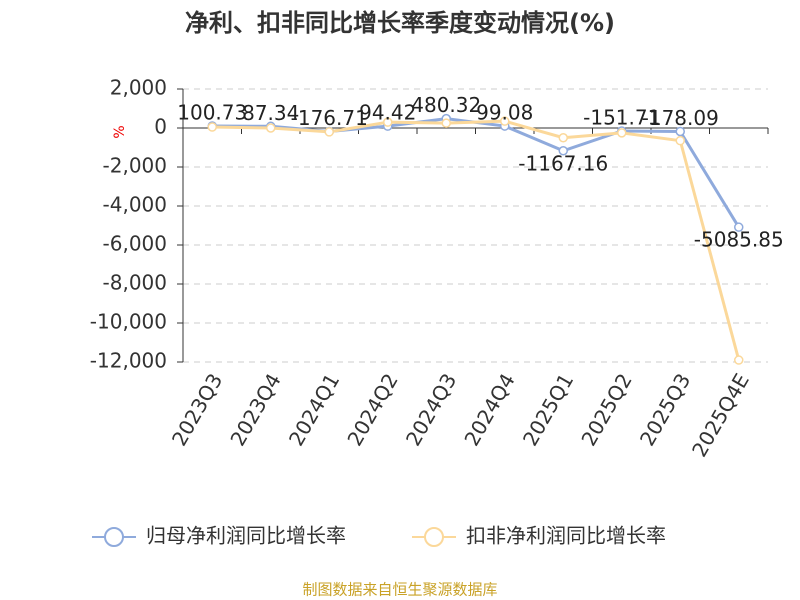 This screenshot has height=600, width=800. Describe the element at coordinates (120, 131) in the screenshot. I see `y-axis-label: %` at that location.